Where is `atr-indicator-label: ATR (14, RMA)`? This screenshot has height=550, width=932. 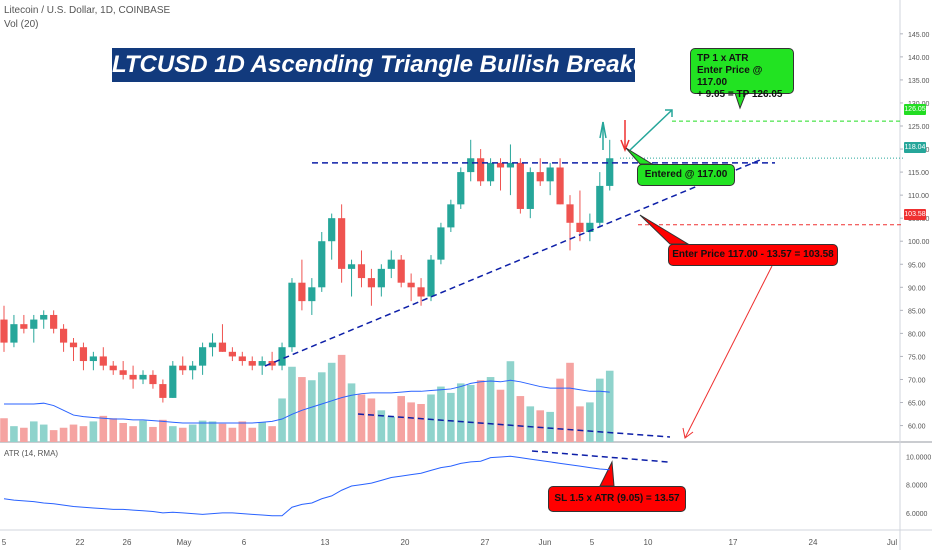
atr-indicator-label: ATR (14, RMA) is located at coordinates (31, 453).